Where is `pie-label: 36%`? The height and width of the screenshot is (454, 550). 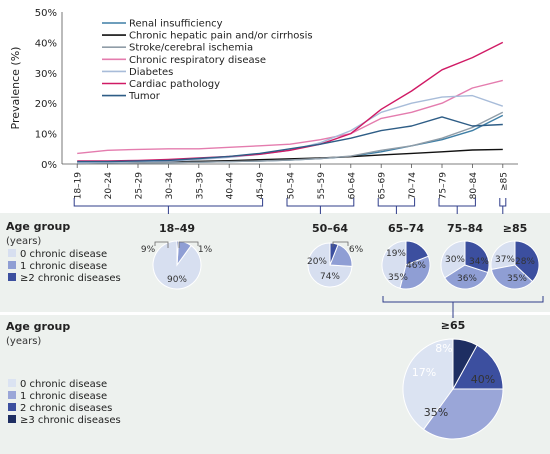
pie-label: 36% is located at coordinates (467, 279).